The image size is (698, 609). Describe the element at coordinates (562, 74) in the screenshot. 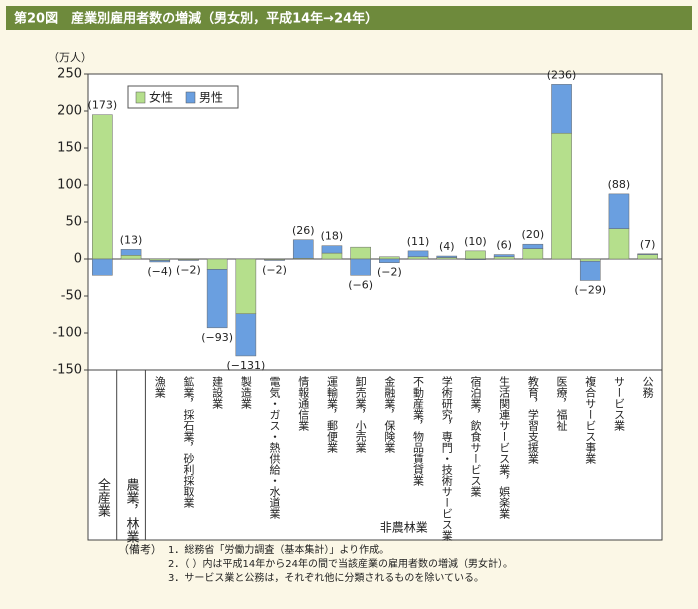

I see `total-label: (236)` at that location.